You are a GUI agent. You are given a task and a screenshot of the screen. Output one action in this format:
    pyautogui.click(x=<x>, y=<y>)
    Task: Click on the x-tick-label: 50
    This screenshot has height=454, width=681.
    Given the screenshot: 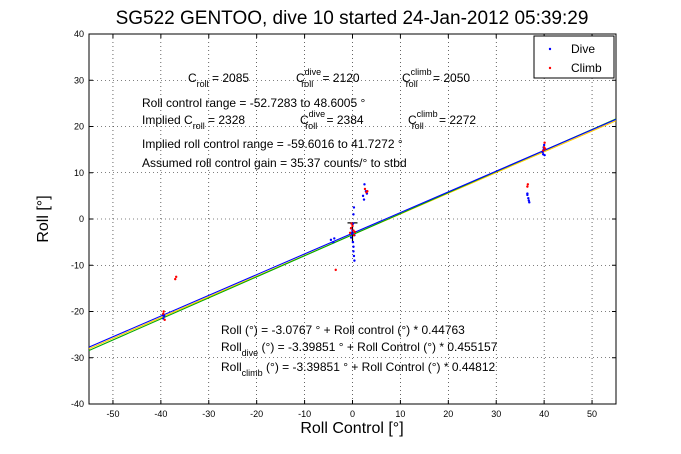 What is the action you would take?
    pyautogui.click(x=592, y=414)
    